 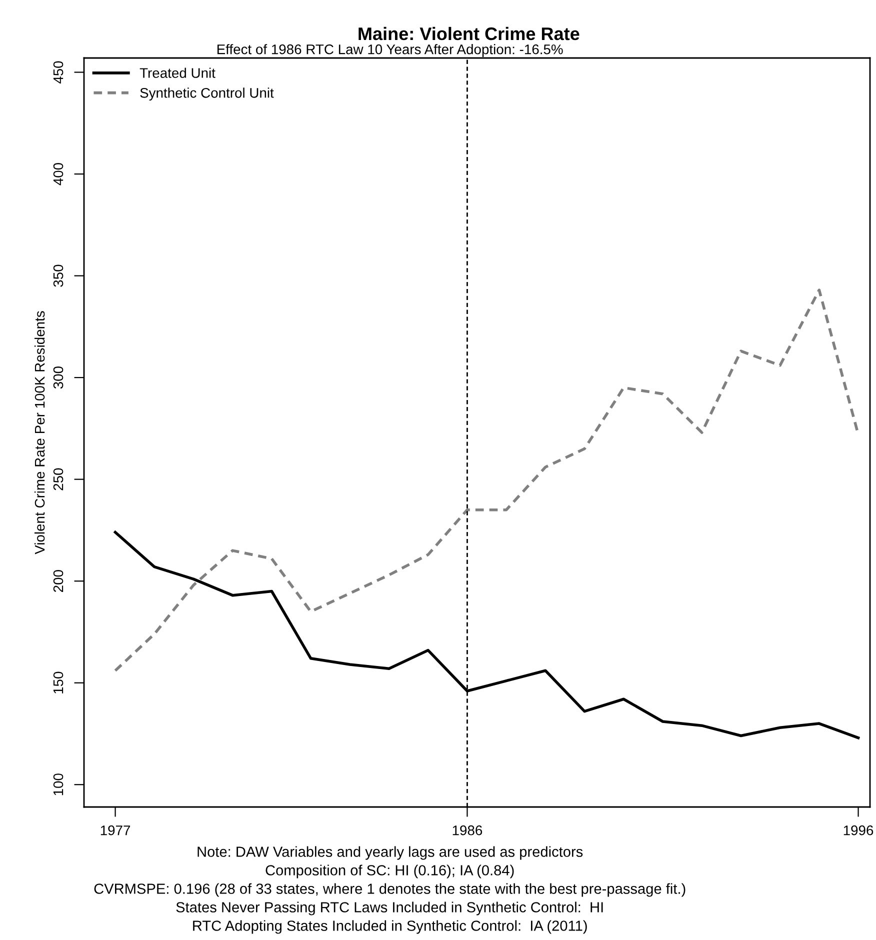 I want to click on chart-title: Maine: Violent Crime Rate, so click(x=469, y=33).